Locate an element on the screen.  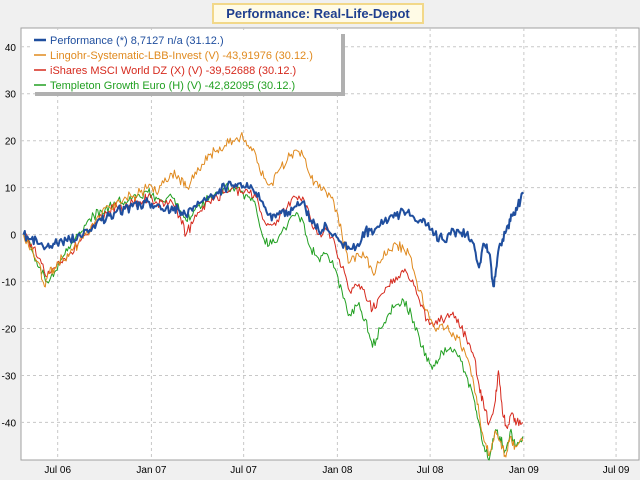
y-tick-label: -20 is located at coordinates (9, 330).